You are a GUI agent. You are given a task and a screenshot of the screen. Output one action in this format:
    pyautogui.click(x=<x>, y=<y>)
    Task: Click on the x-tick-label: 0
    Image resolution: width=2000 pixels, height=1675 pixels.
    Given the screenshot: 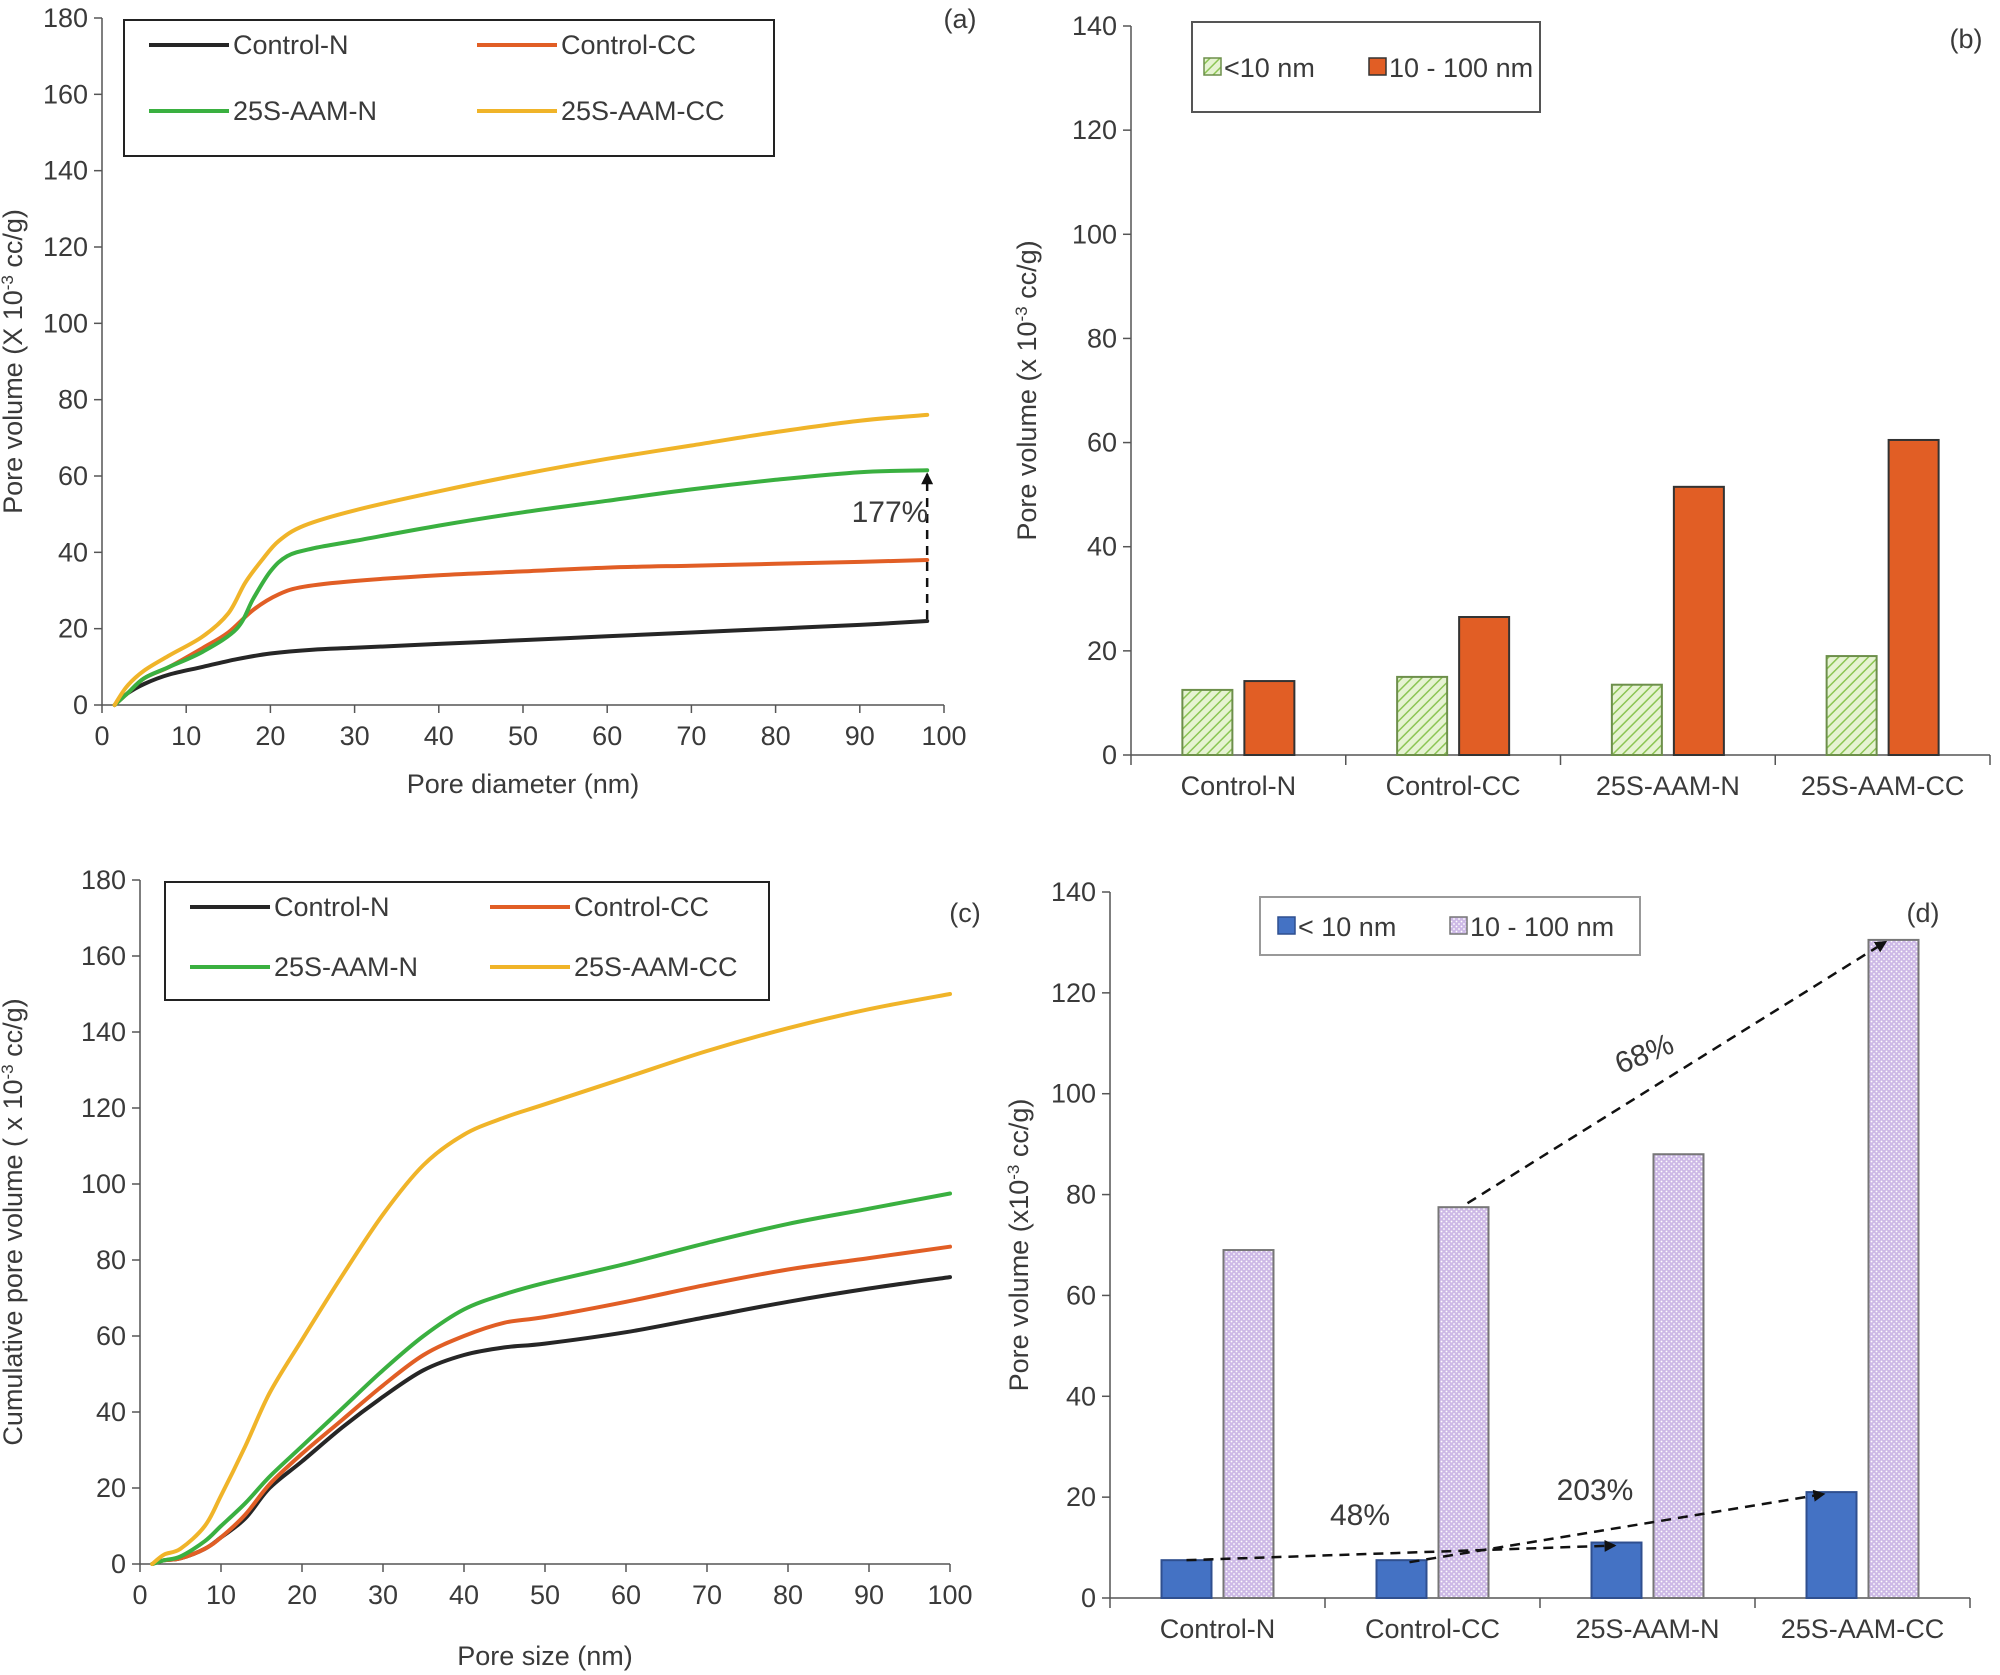 What is the action you would take?
    pyautogui.click(x=101, y=736)
    